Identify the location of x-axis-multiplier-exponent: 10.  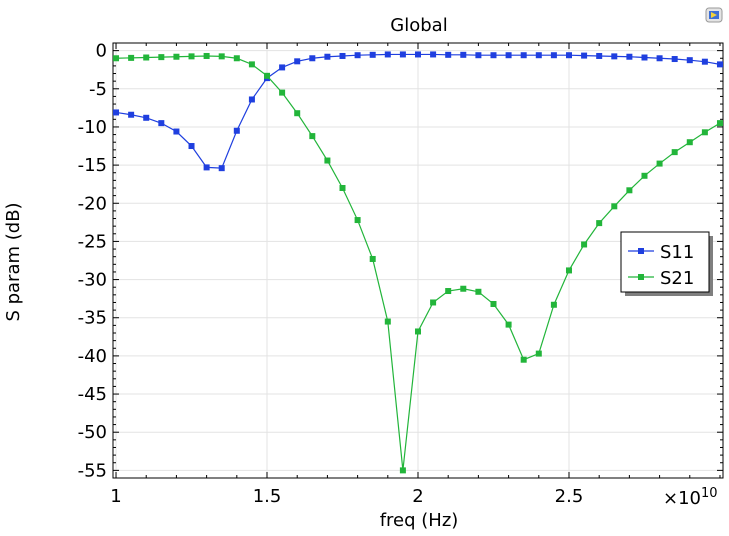
(709, 493).